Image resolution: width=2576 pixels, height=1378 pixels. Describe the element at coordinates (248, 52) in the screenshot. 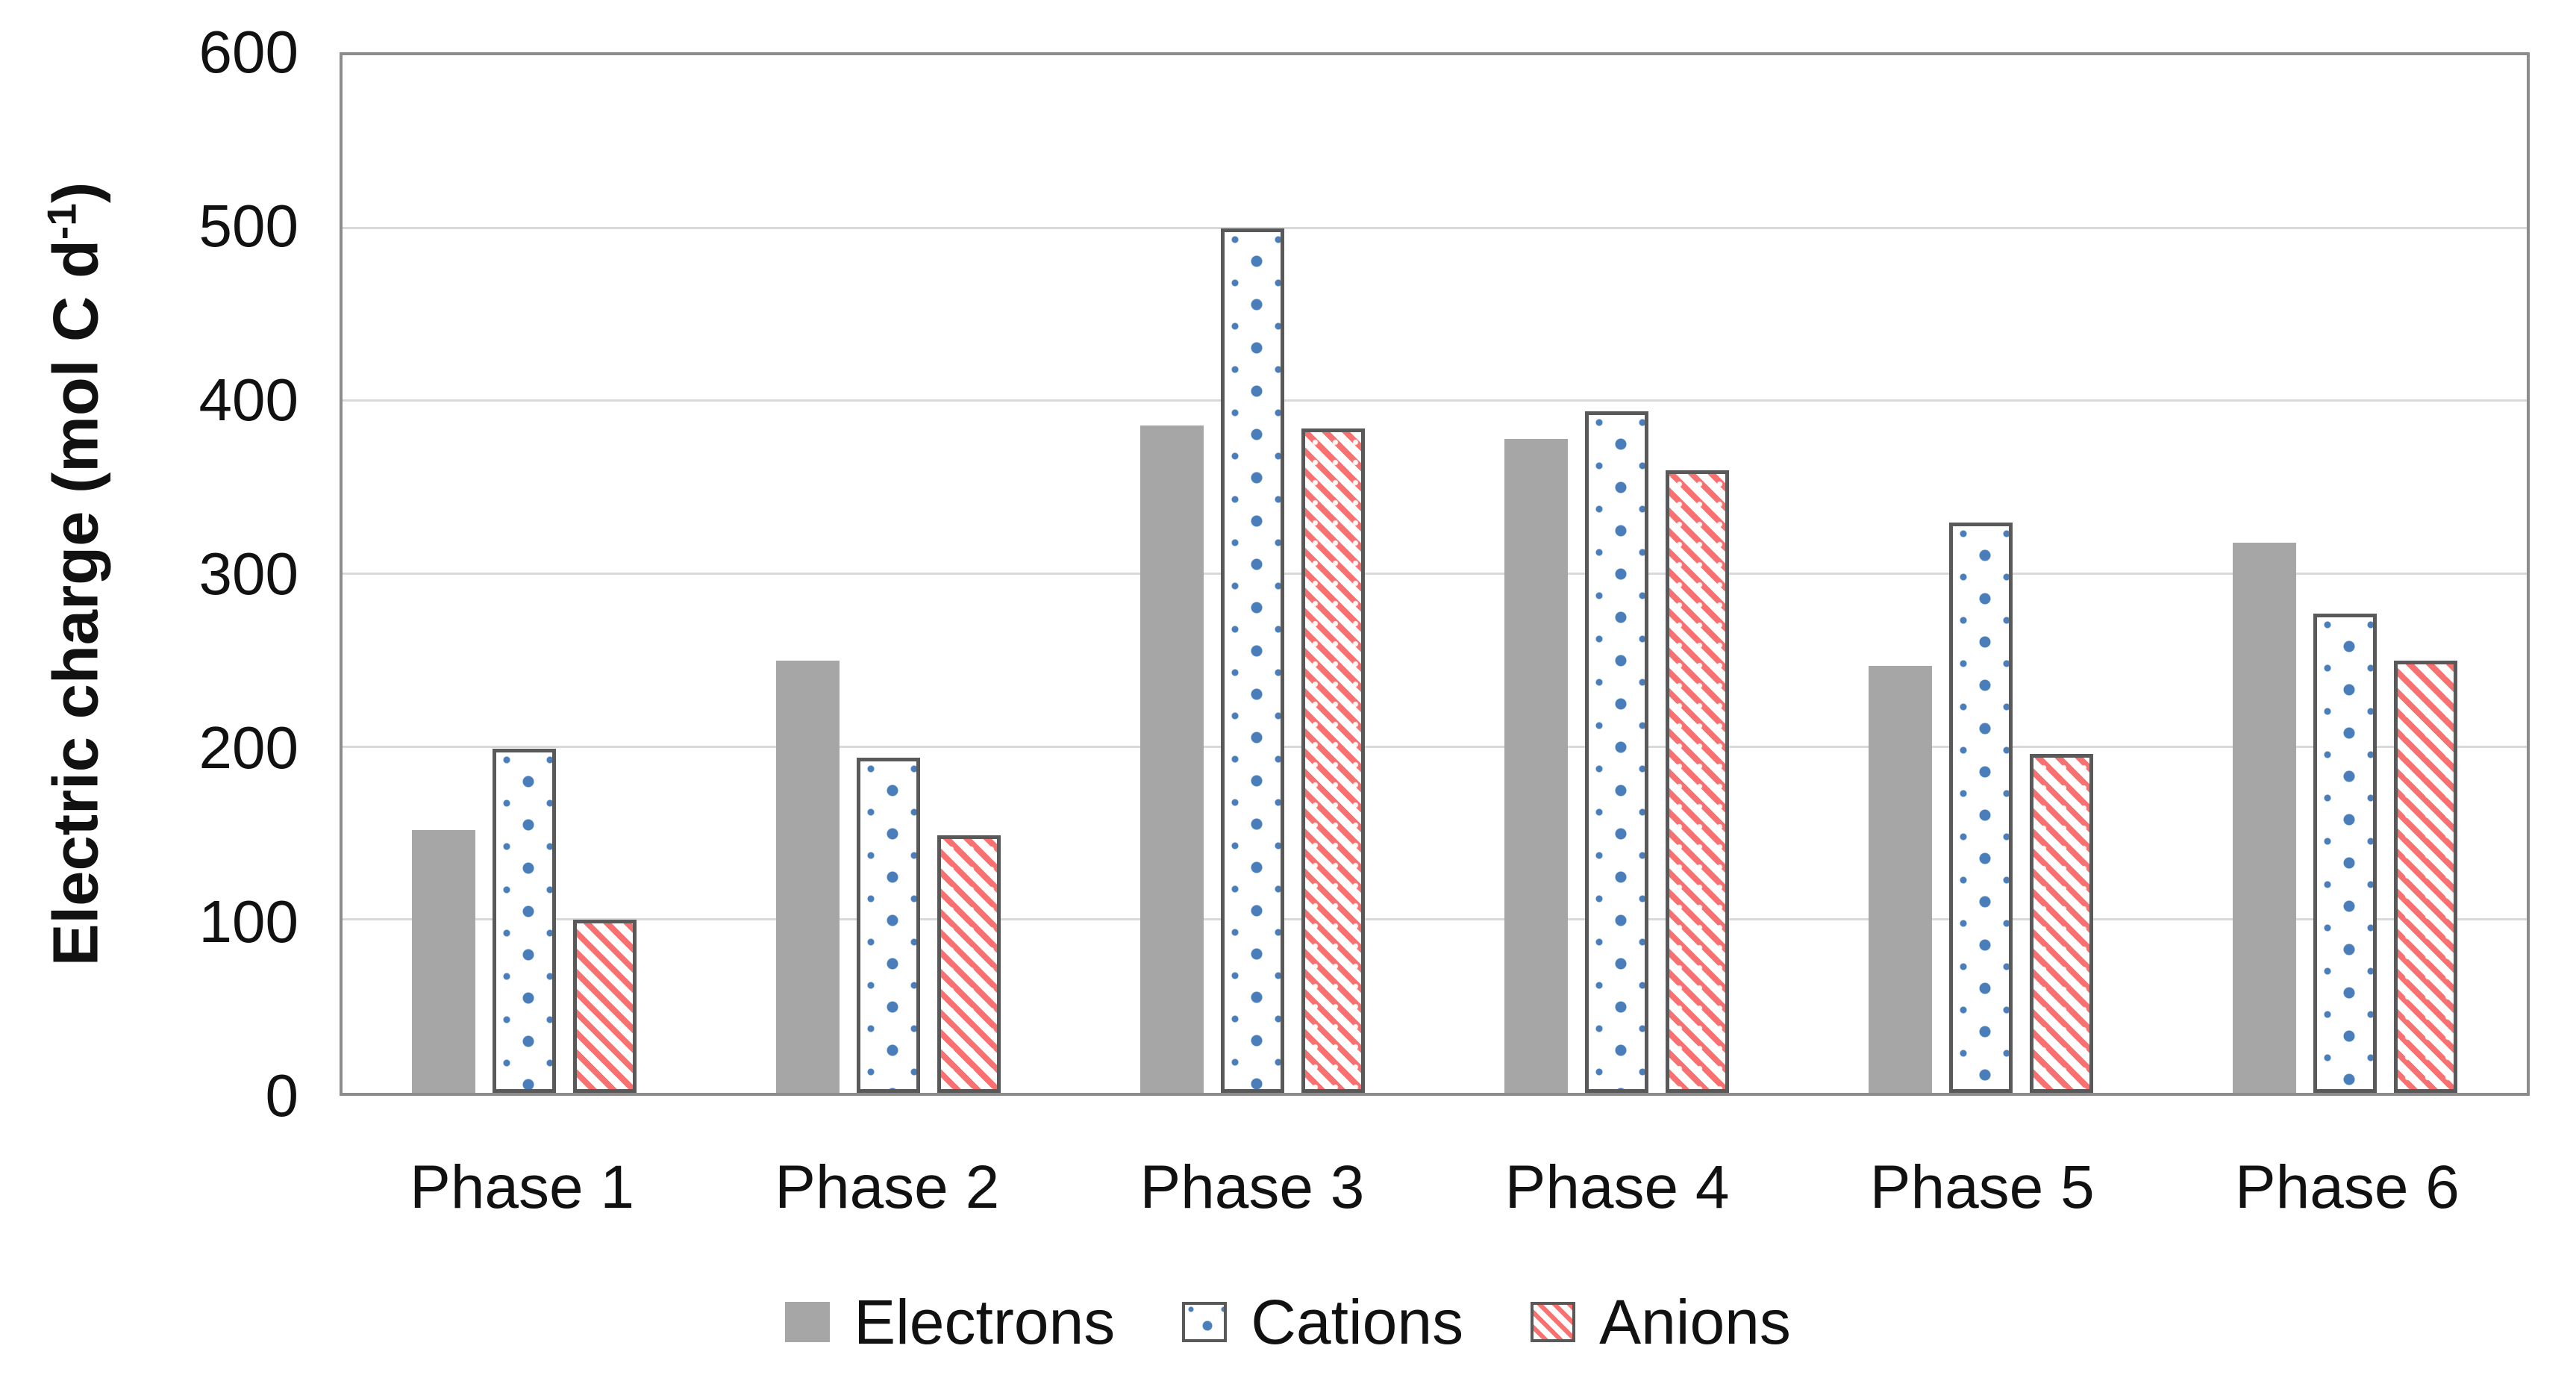

I see `y-tick-label-600: 600` at that location.